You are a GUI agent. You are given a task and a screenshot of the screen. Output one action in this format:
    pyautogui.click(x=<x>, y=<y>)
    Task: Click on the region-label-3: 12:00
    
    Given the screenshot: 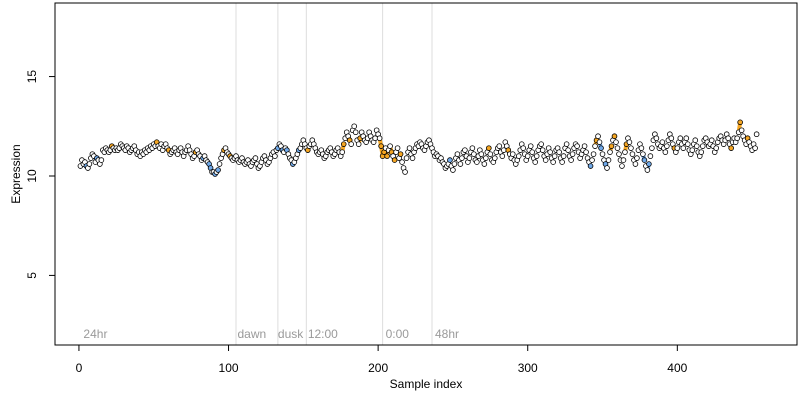 What is the action you would take?
    pyautogui.click(x=323, y=334)
    